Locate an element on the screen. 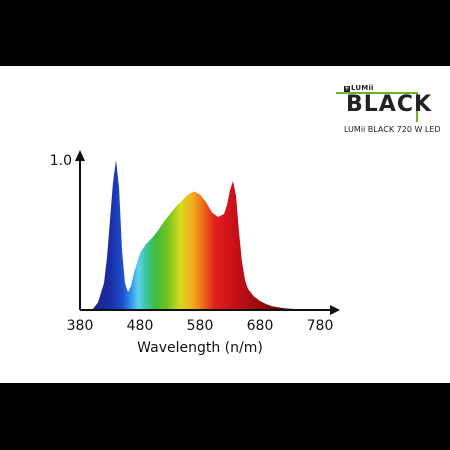  y-tick-label: 1.0 is located at coordinates (61, 161).